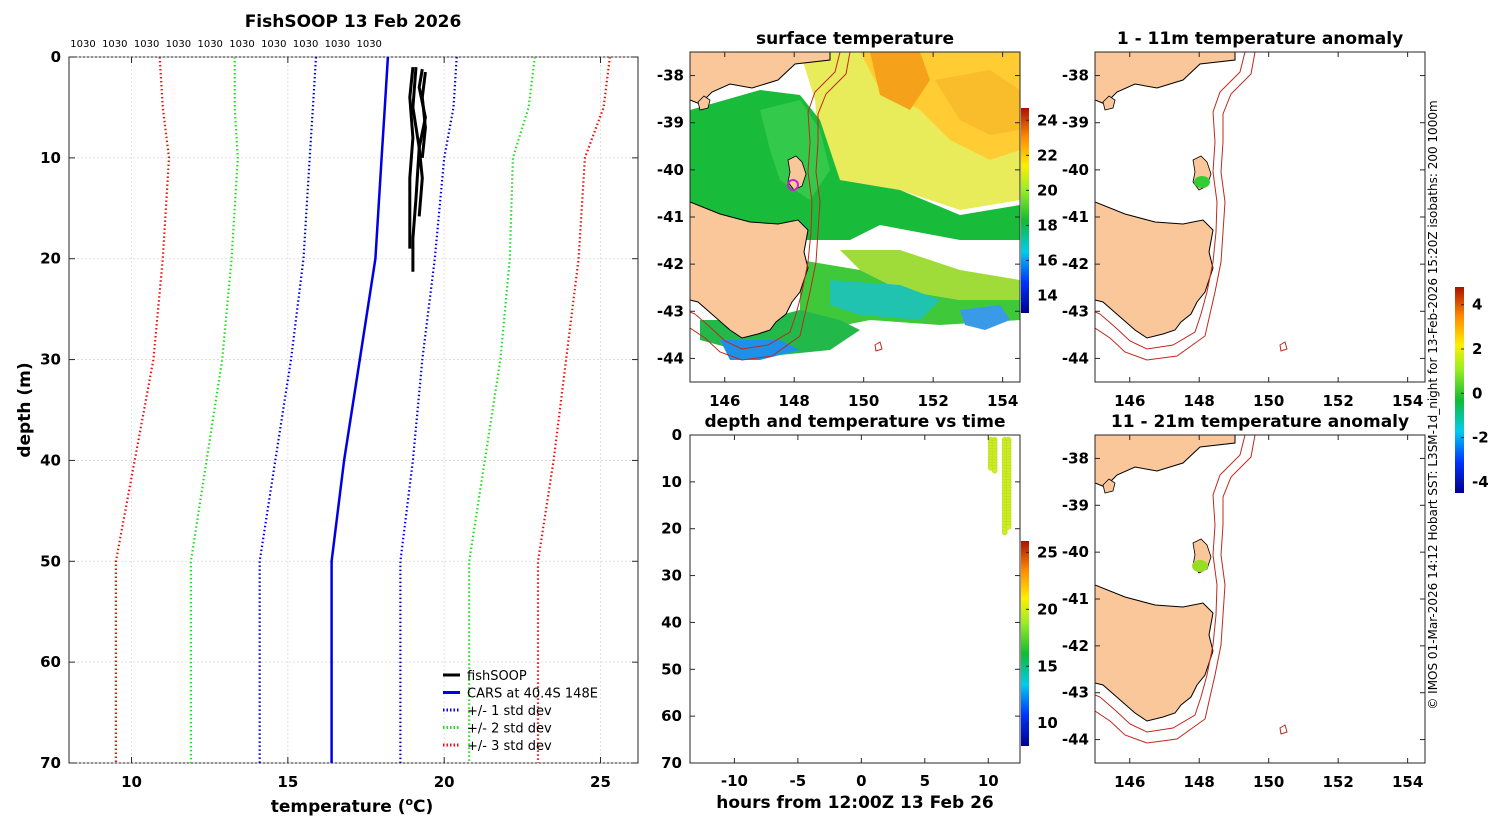  I want to click on colorbar-tick-label: 0, so click(1477, 393).